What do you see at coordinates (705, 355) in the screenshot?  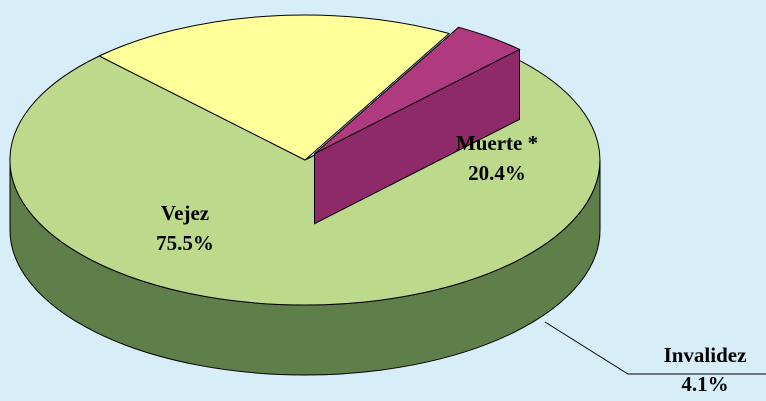 I see `slice-label: Invalidez` at bounding box center [705, 355].